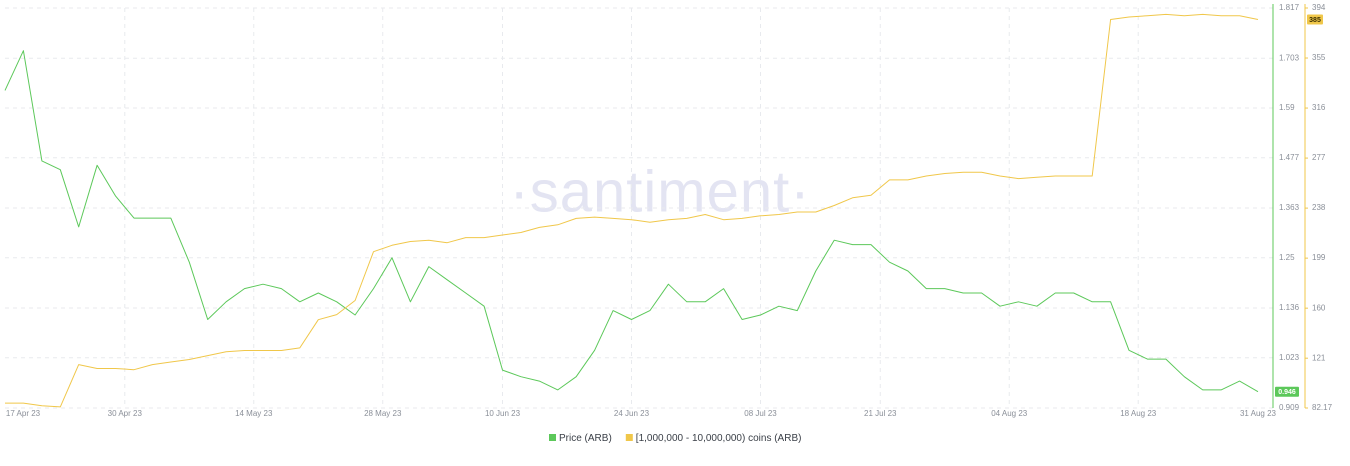 The height and width of the screenshot is (466, 1350). I want to click on x-tick-label: 08 Jul 23, so click(760, 413).